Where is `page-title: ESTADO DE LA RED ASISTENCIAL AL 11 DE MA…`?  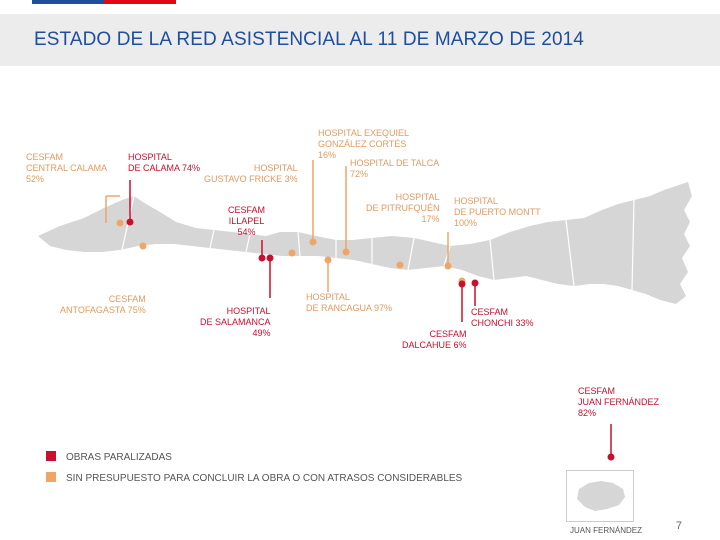
page-title: ESTADO DE LA RED ASISTENCIAL AL 11 DE MA… is located at coordinates (309, 39).